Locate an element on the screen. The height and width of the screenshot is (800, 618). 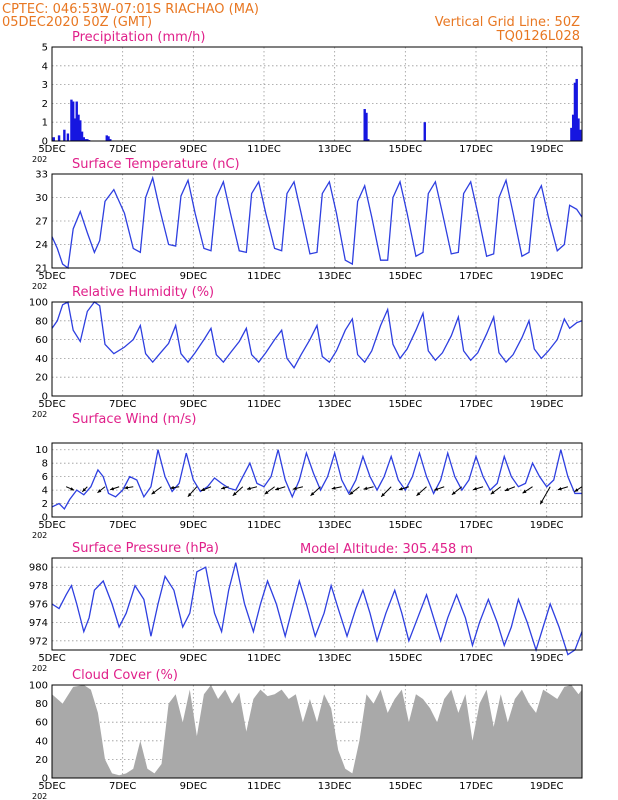
y-tick-label: 5 is located at coordinates (45, 48).